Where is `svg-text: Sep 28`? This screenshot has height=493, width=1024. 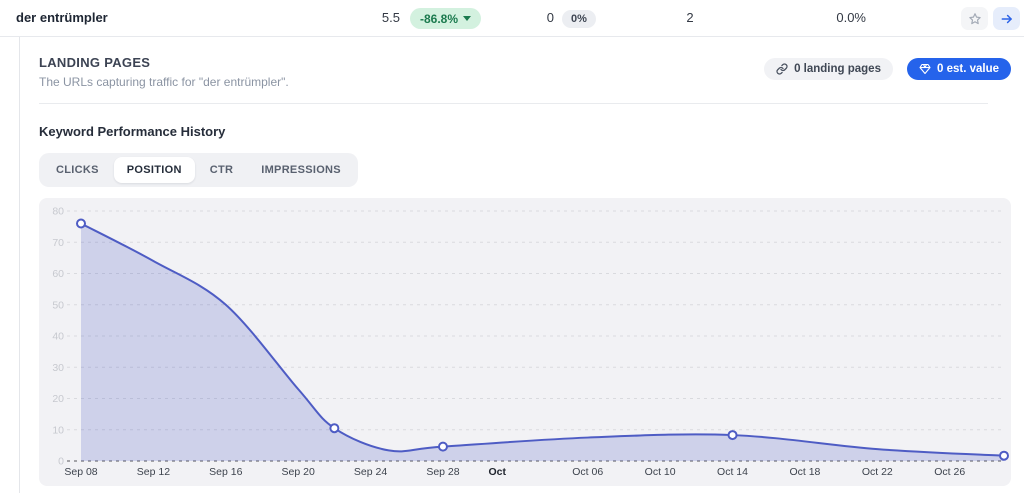 svg-text: Sep 28 is located at coordinates (442, 472).